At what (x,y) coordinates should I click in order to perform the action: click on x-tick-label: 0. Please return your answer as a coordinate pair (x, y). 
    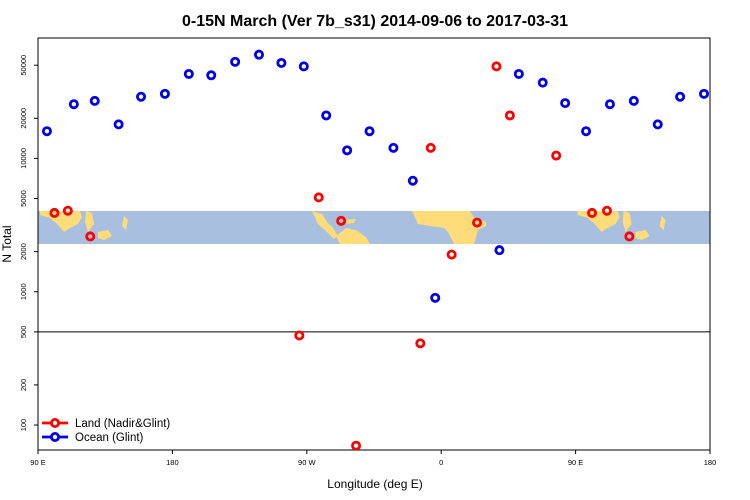
    Looking at the image, I should click on (441, 462).